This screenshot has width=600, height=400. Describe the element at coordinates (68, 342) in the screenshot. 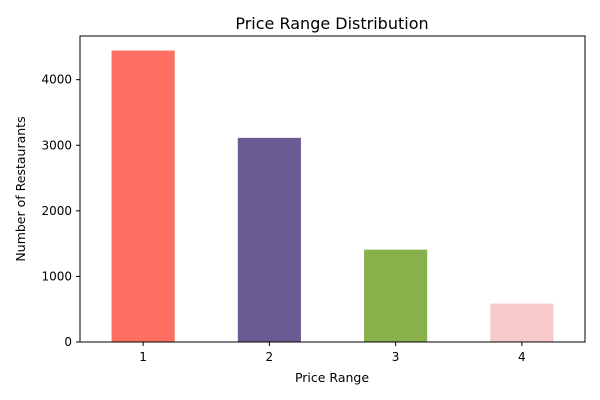

I see `y-tick-label: 0` at that location.